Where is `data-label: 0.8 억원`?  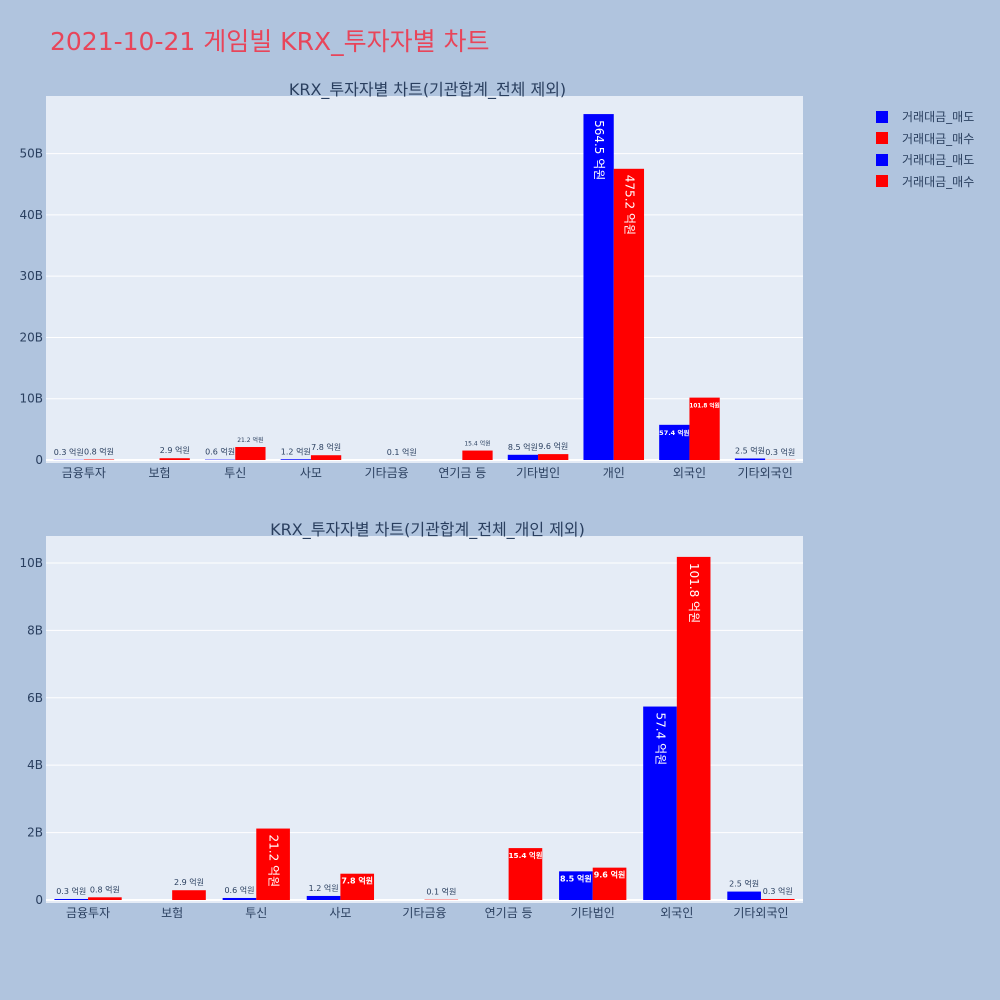 data-label: 0.8 억원 is located at coordinates (99, 452).